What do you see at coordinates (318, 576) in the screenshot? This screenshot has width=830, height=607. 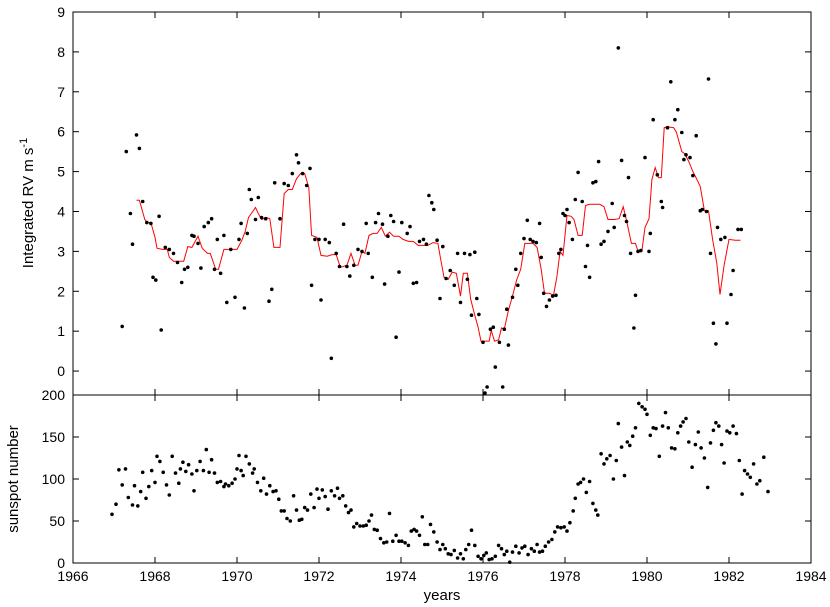 I see `x-tick-label: 1972` at bounding box center [318, 576].